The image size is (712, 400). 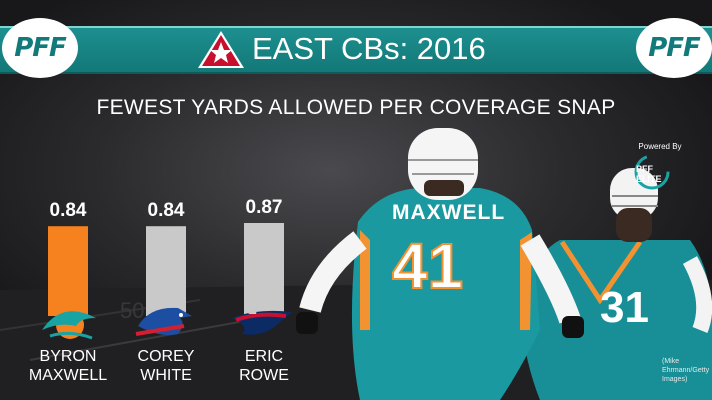 I want to click on brand-right: PFF, so click(x=674, y=48).